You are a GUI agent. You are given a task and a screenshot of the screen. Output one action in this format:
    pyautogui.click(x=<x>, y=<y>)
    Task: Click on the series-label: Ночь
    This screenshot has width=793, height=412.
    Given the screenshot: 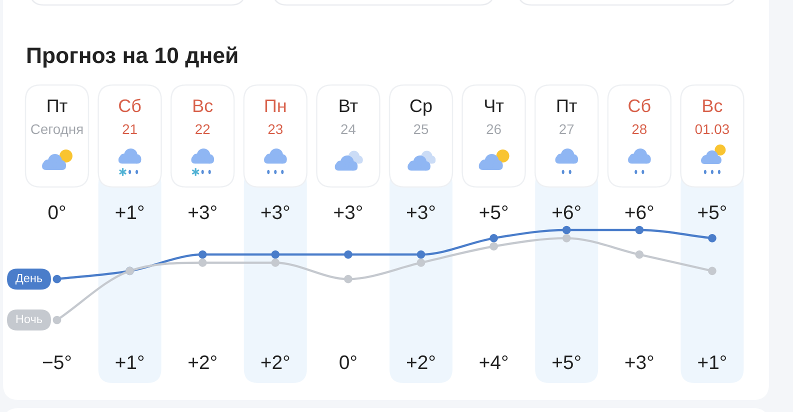 What is the action you would take?
    pyautogui.click(x=29, y=319)
    